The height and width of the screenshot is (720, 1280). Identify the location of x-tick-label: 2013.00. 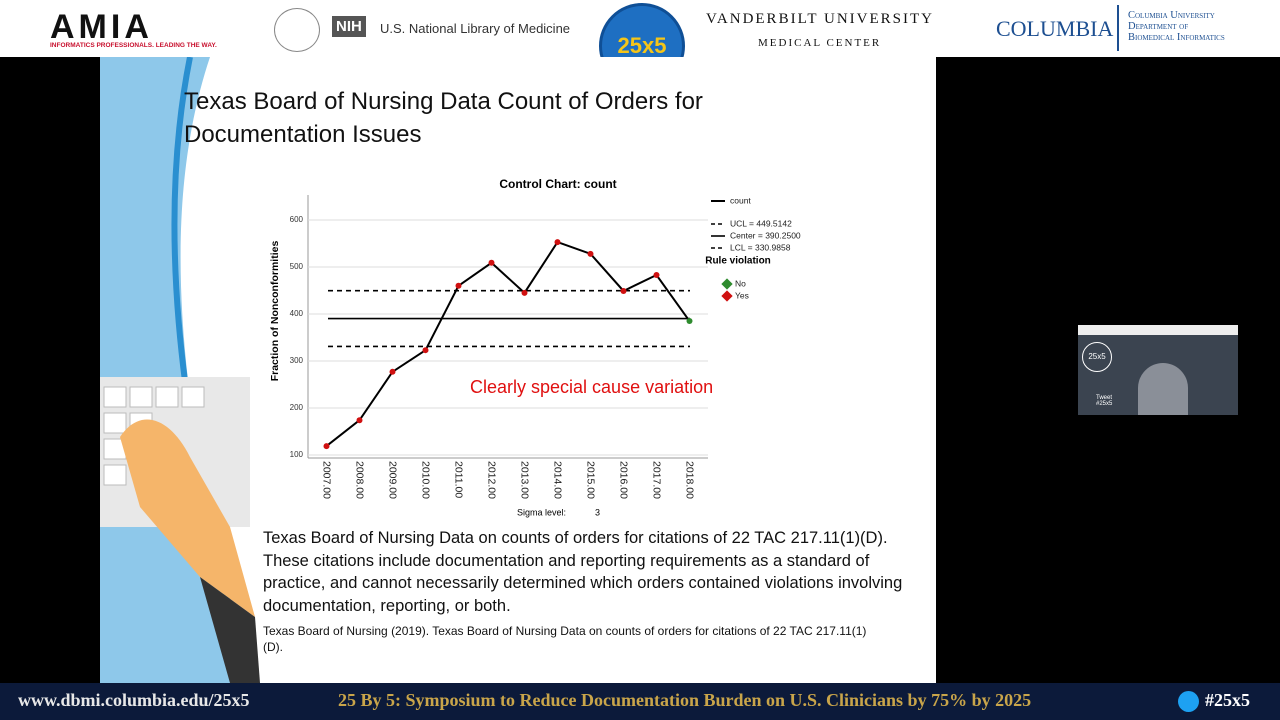
(525, 480).